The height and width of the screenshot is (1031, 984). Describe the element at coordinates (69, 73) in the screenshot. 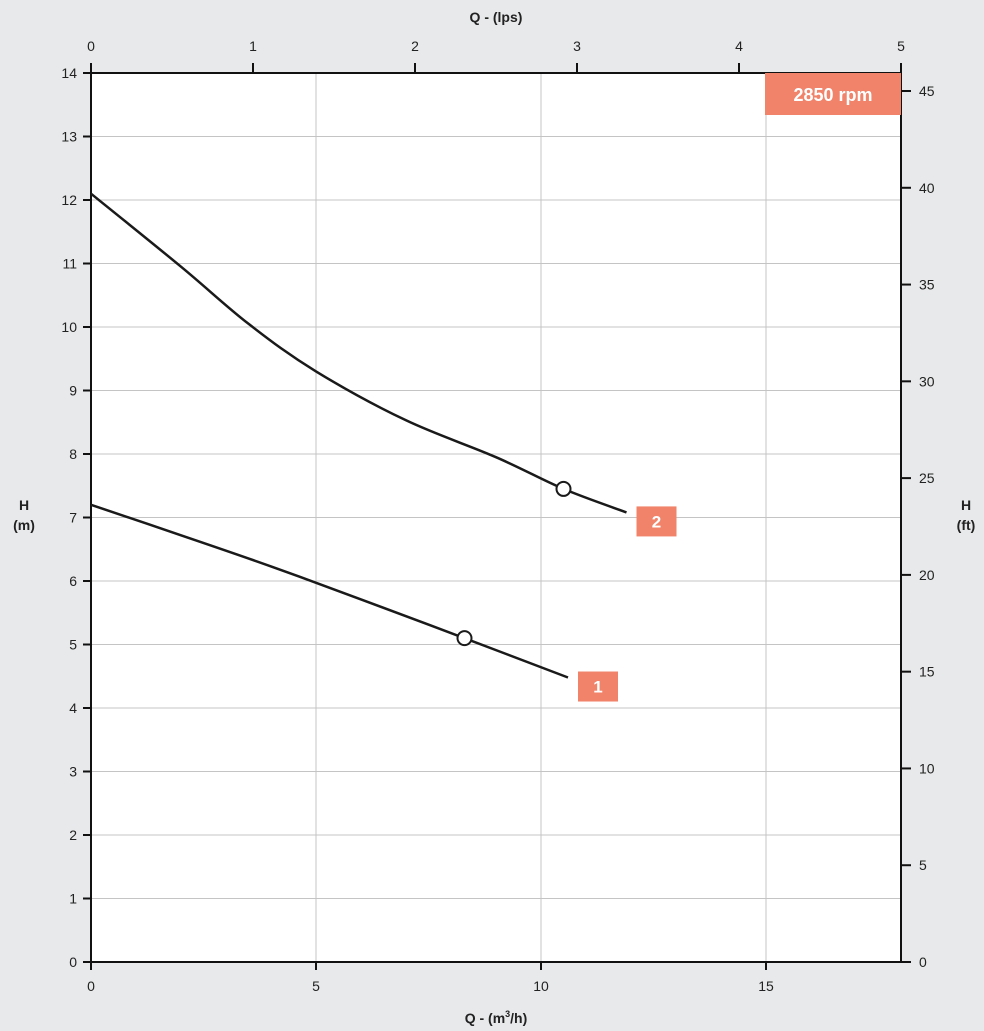

I see `left-tick-label: 14` at that location.